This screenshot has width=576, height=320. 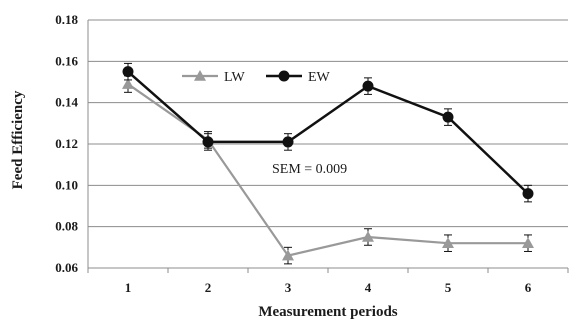 I want to click on y-tick-label-2: 0.10, so click(x=66, y=184).